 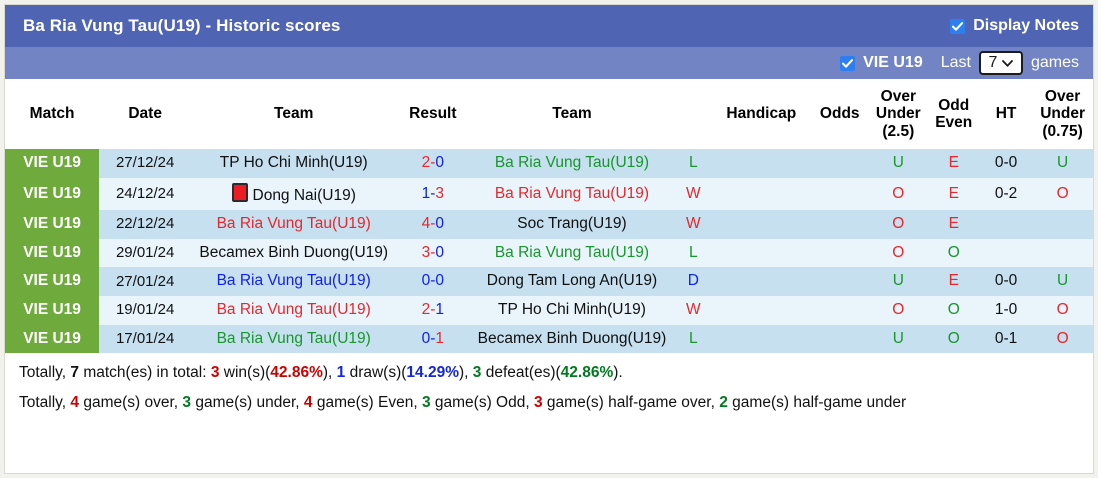 I want to click on wdl-value: L, so click(x=693, y=162).